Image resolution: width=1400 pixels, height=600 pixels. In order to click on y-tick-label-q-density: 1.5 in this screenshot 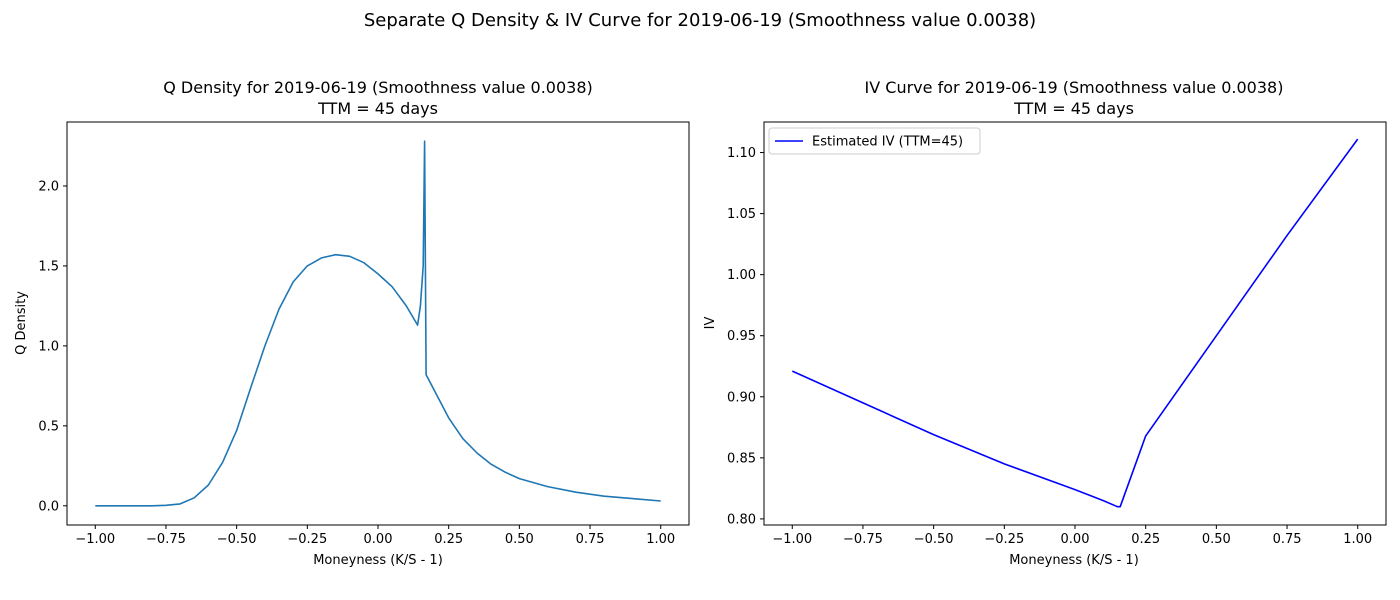, I will do `click(48, 266)`.